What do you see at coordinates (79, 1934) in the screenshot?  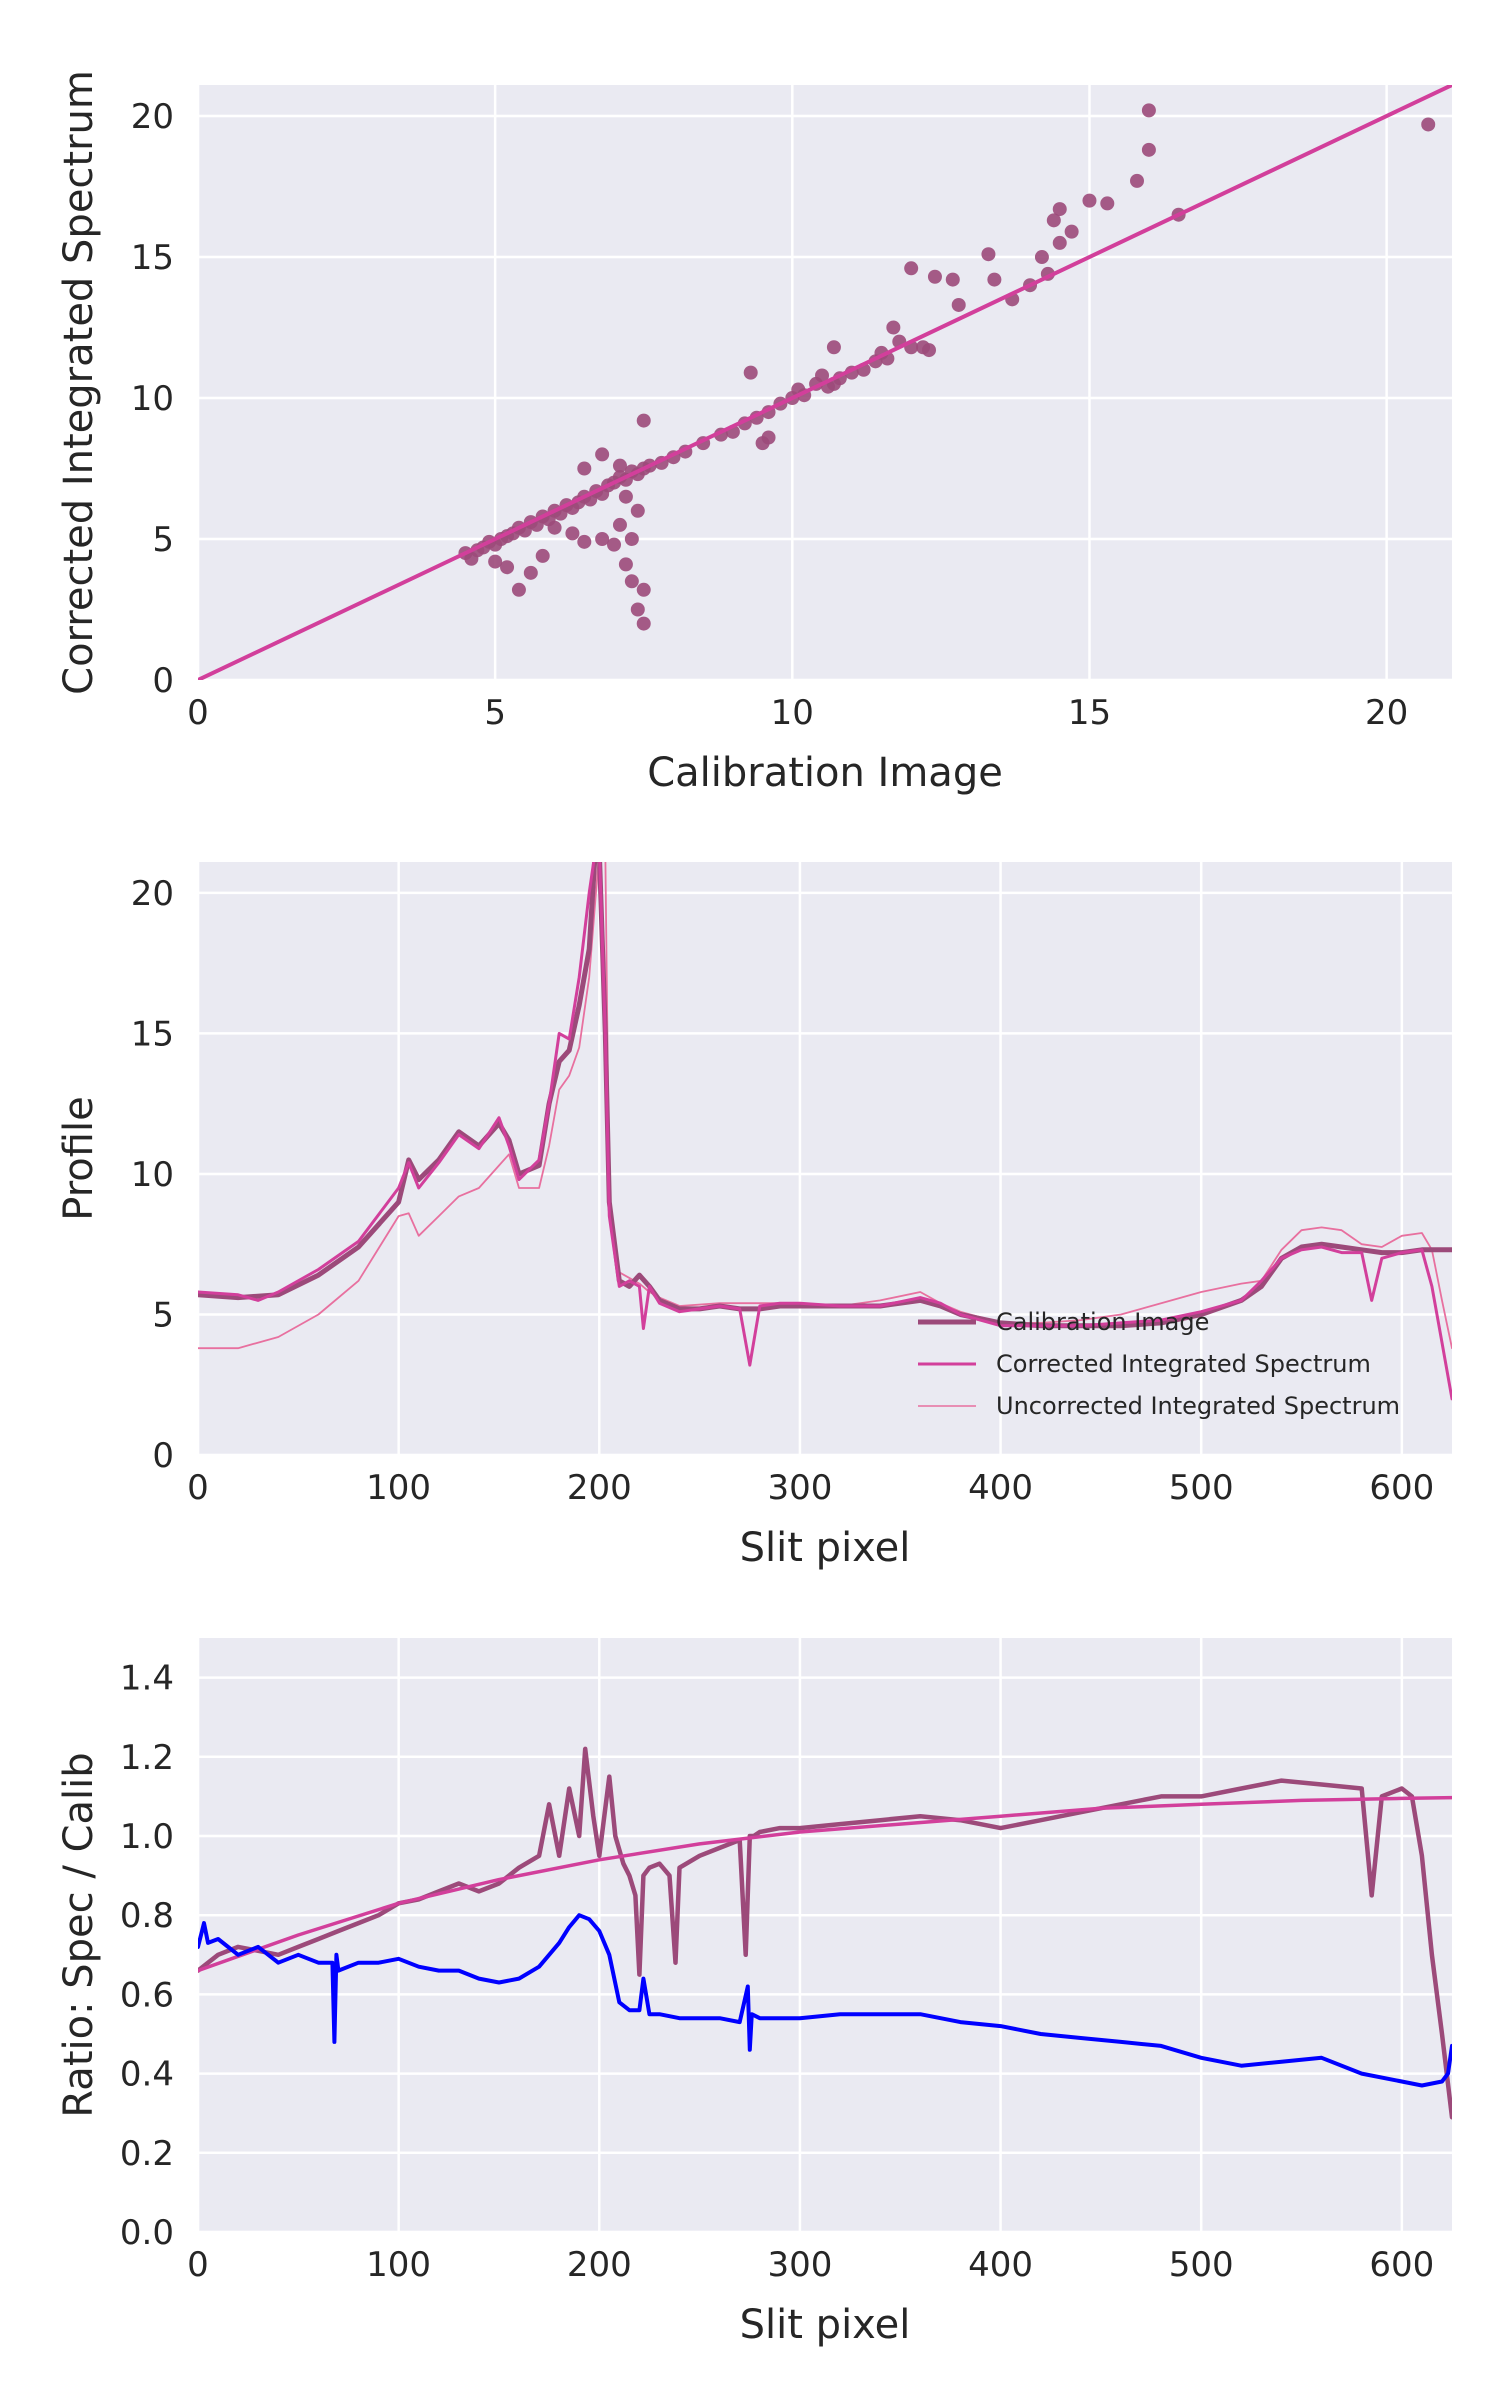 I see `y-axis-label: Ratio: Spec / Calib` at bounding box center [79, 1934].